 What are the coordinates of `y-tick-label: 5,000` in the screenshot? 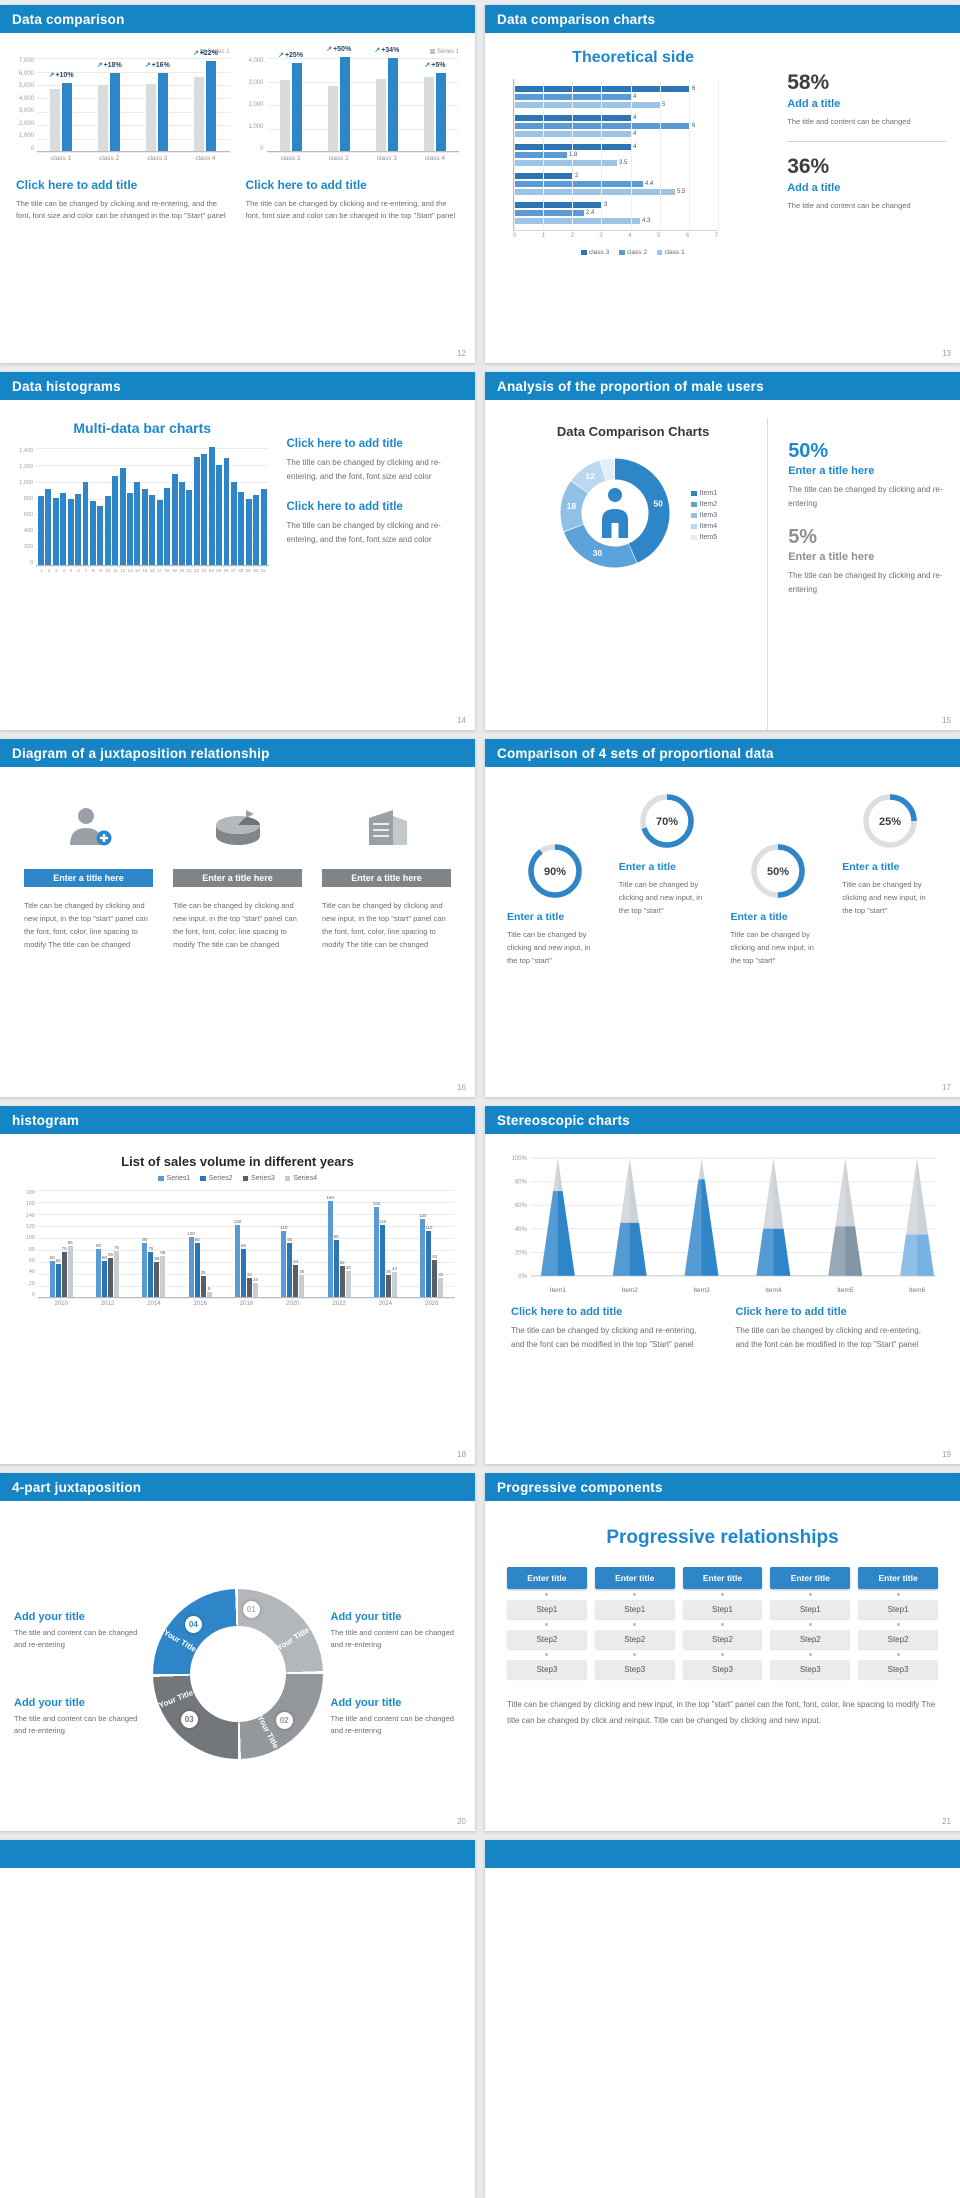 It's located at (26, 86).